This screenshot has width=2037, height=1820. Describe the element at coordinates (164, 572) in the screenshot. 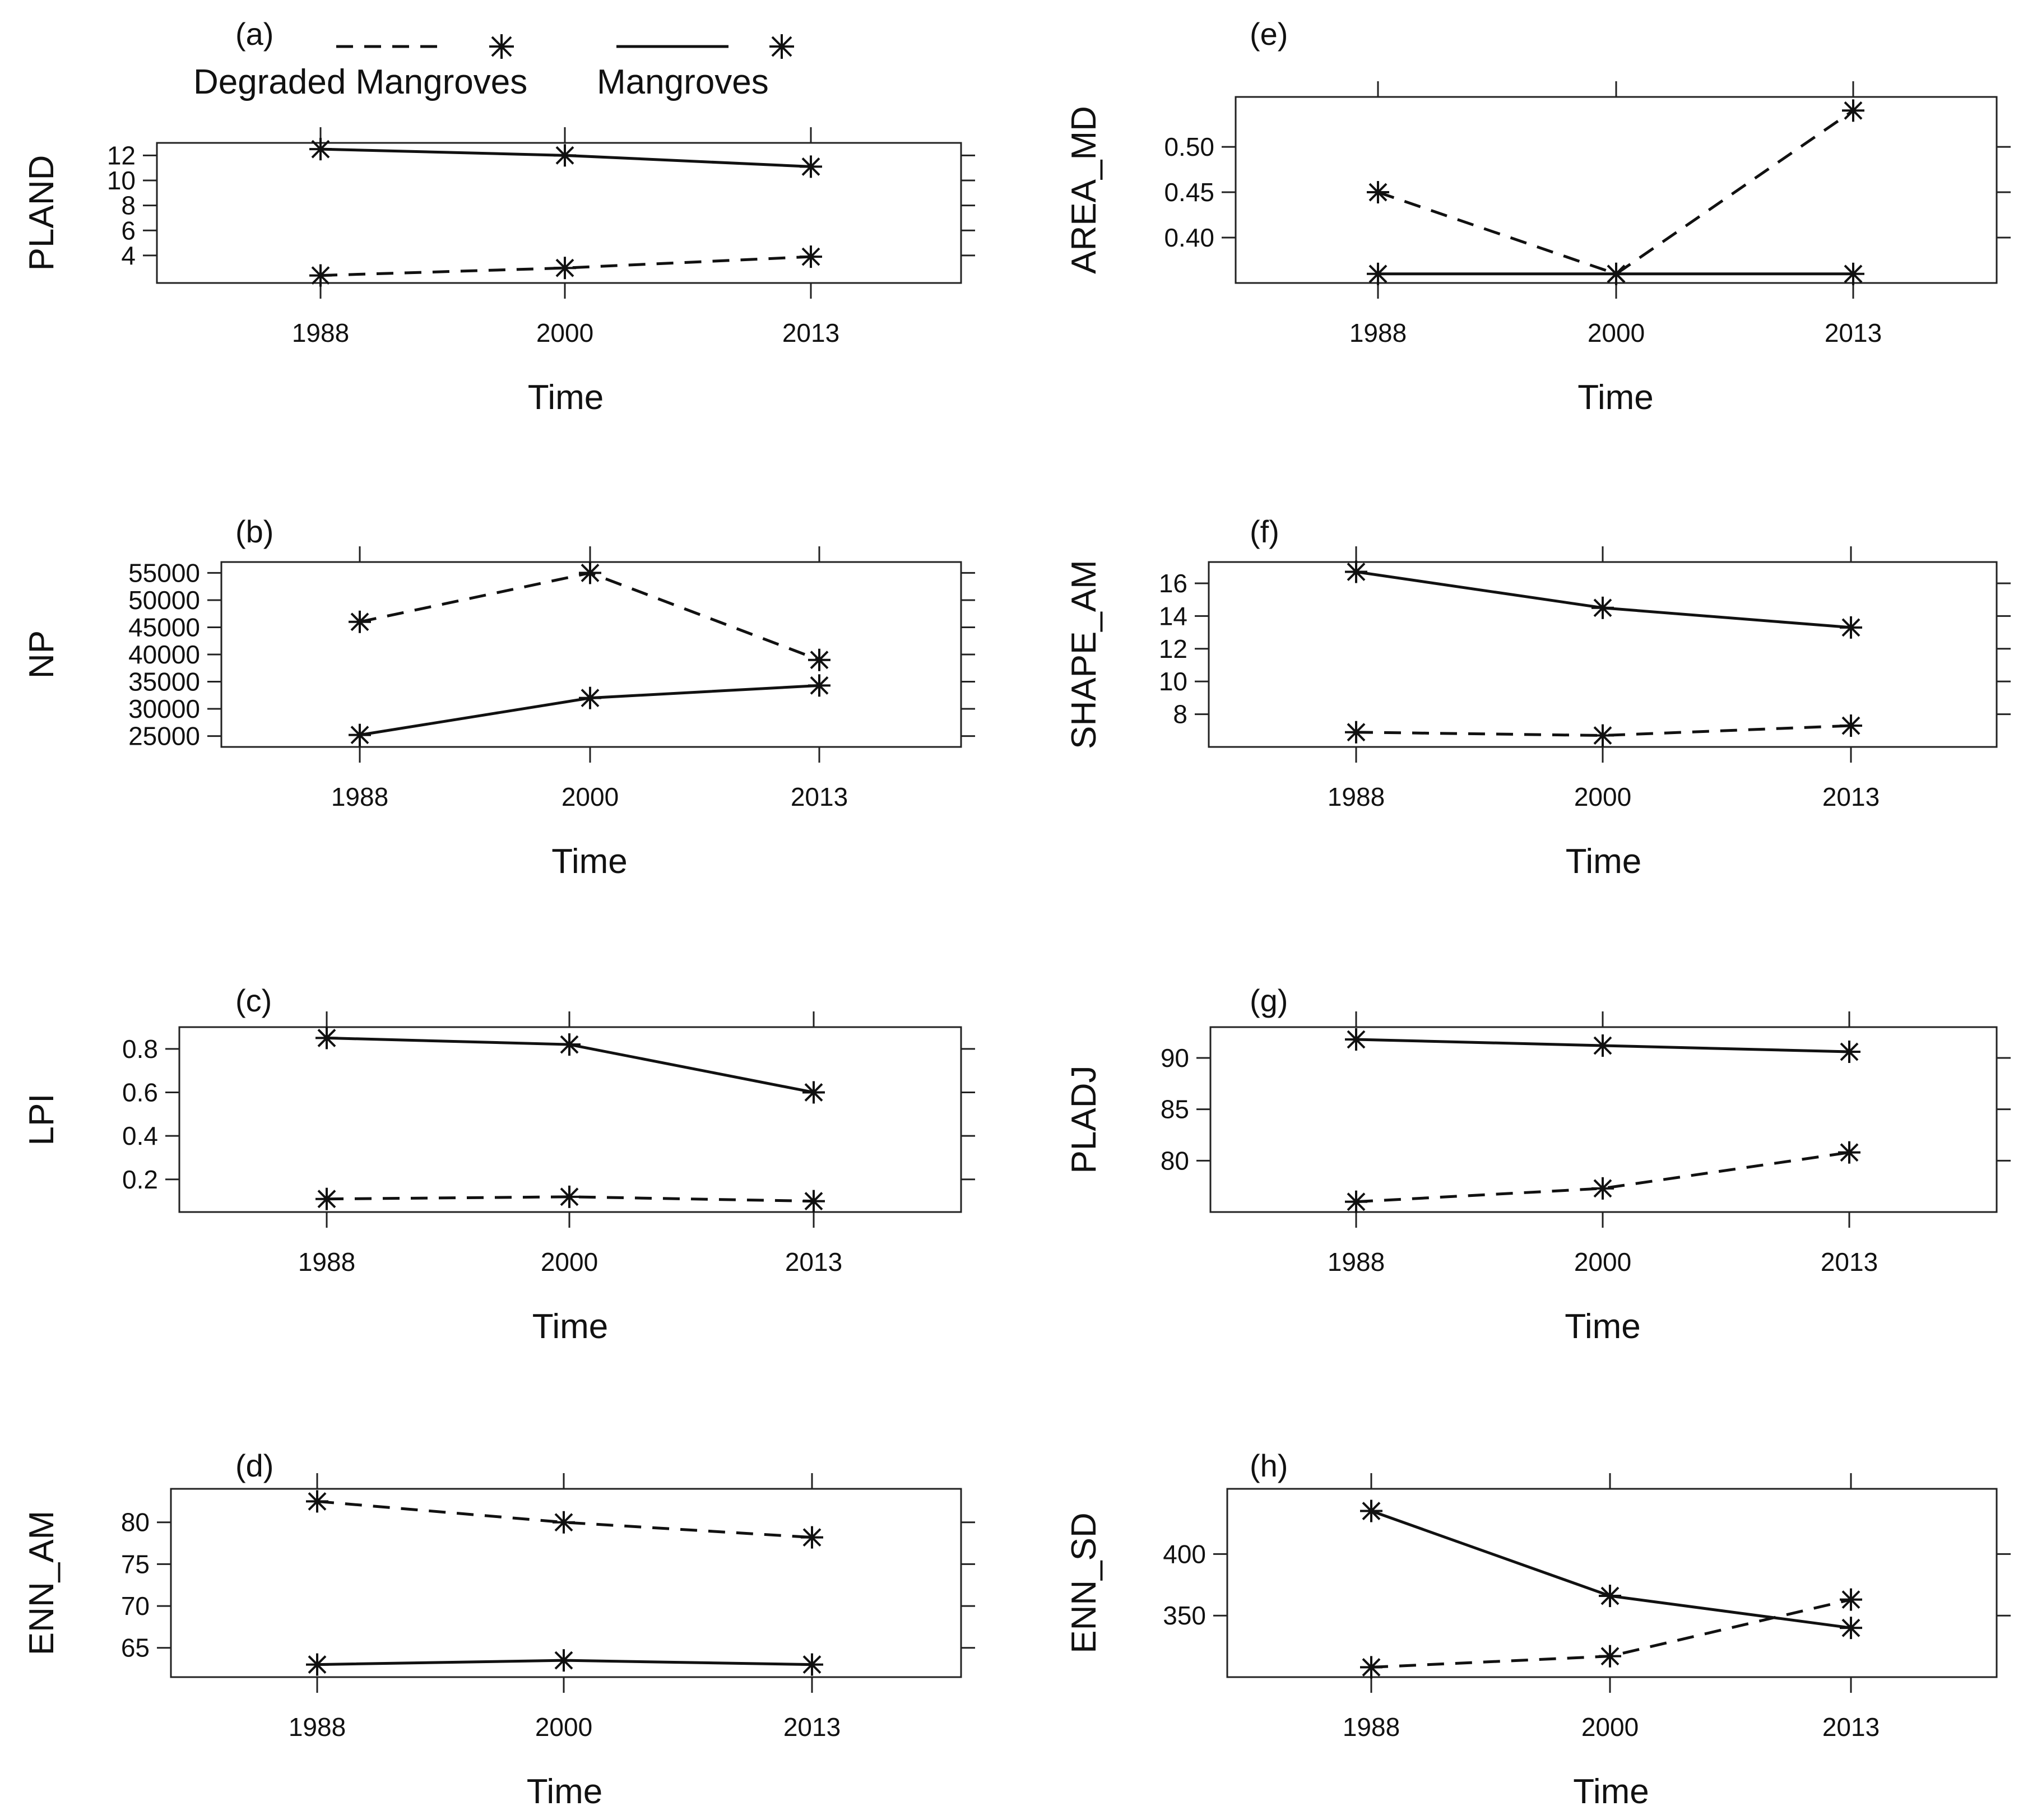

I see `y-tick-label: 55000` at that location.